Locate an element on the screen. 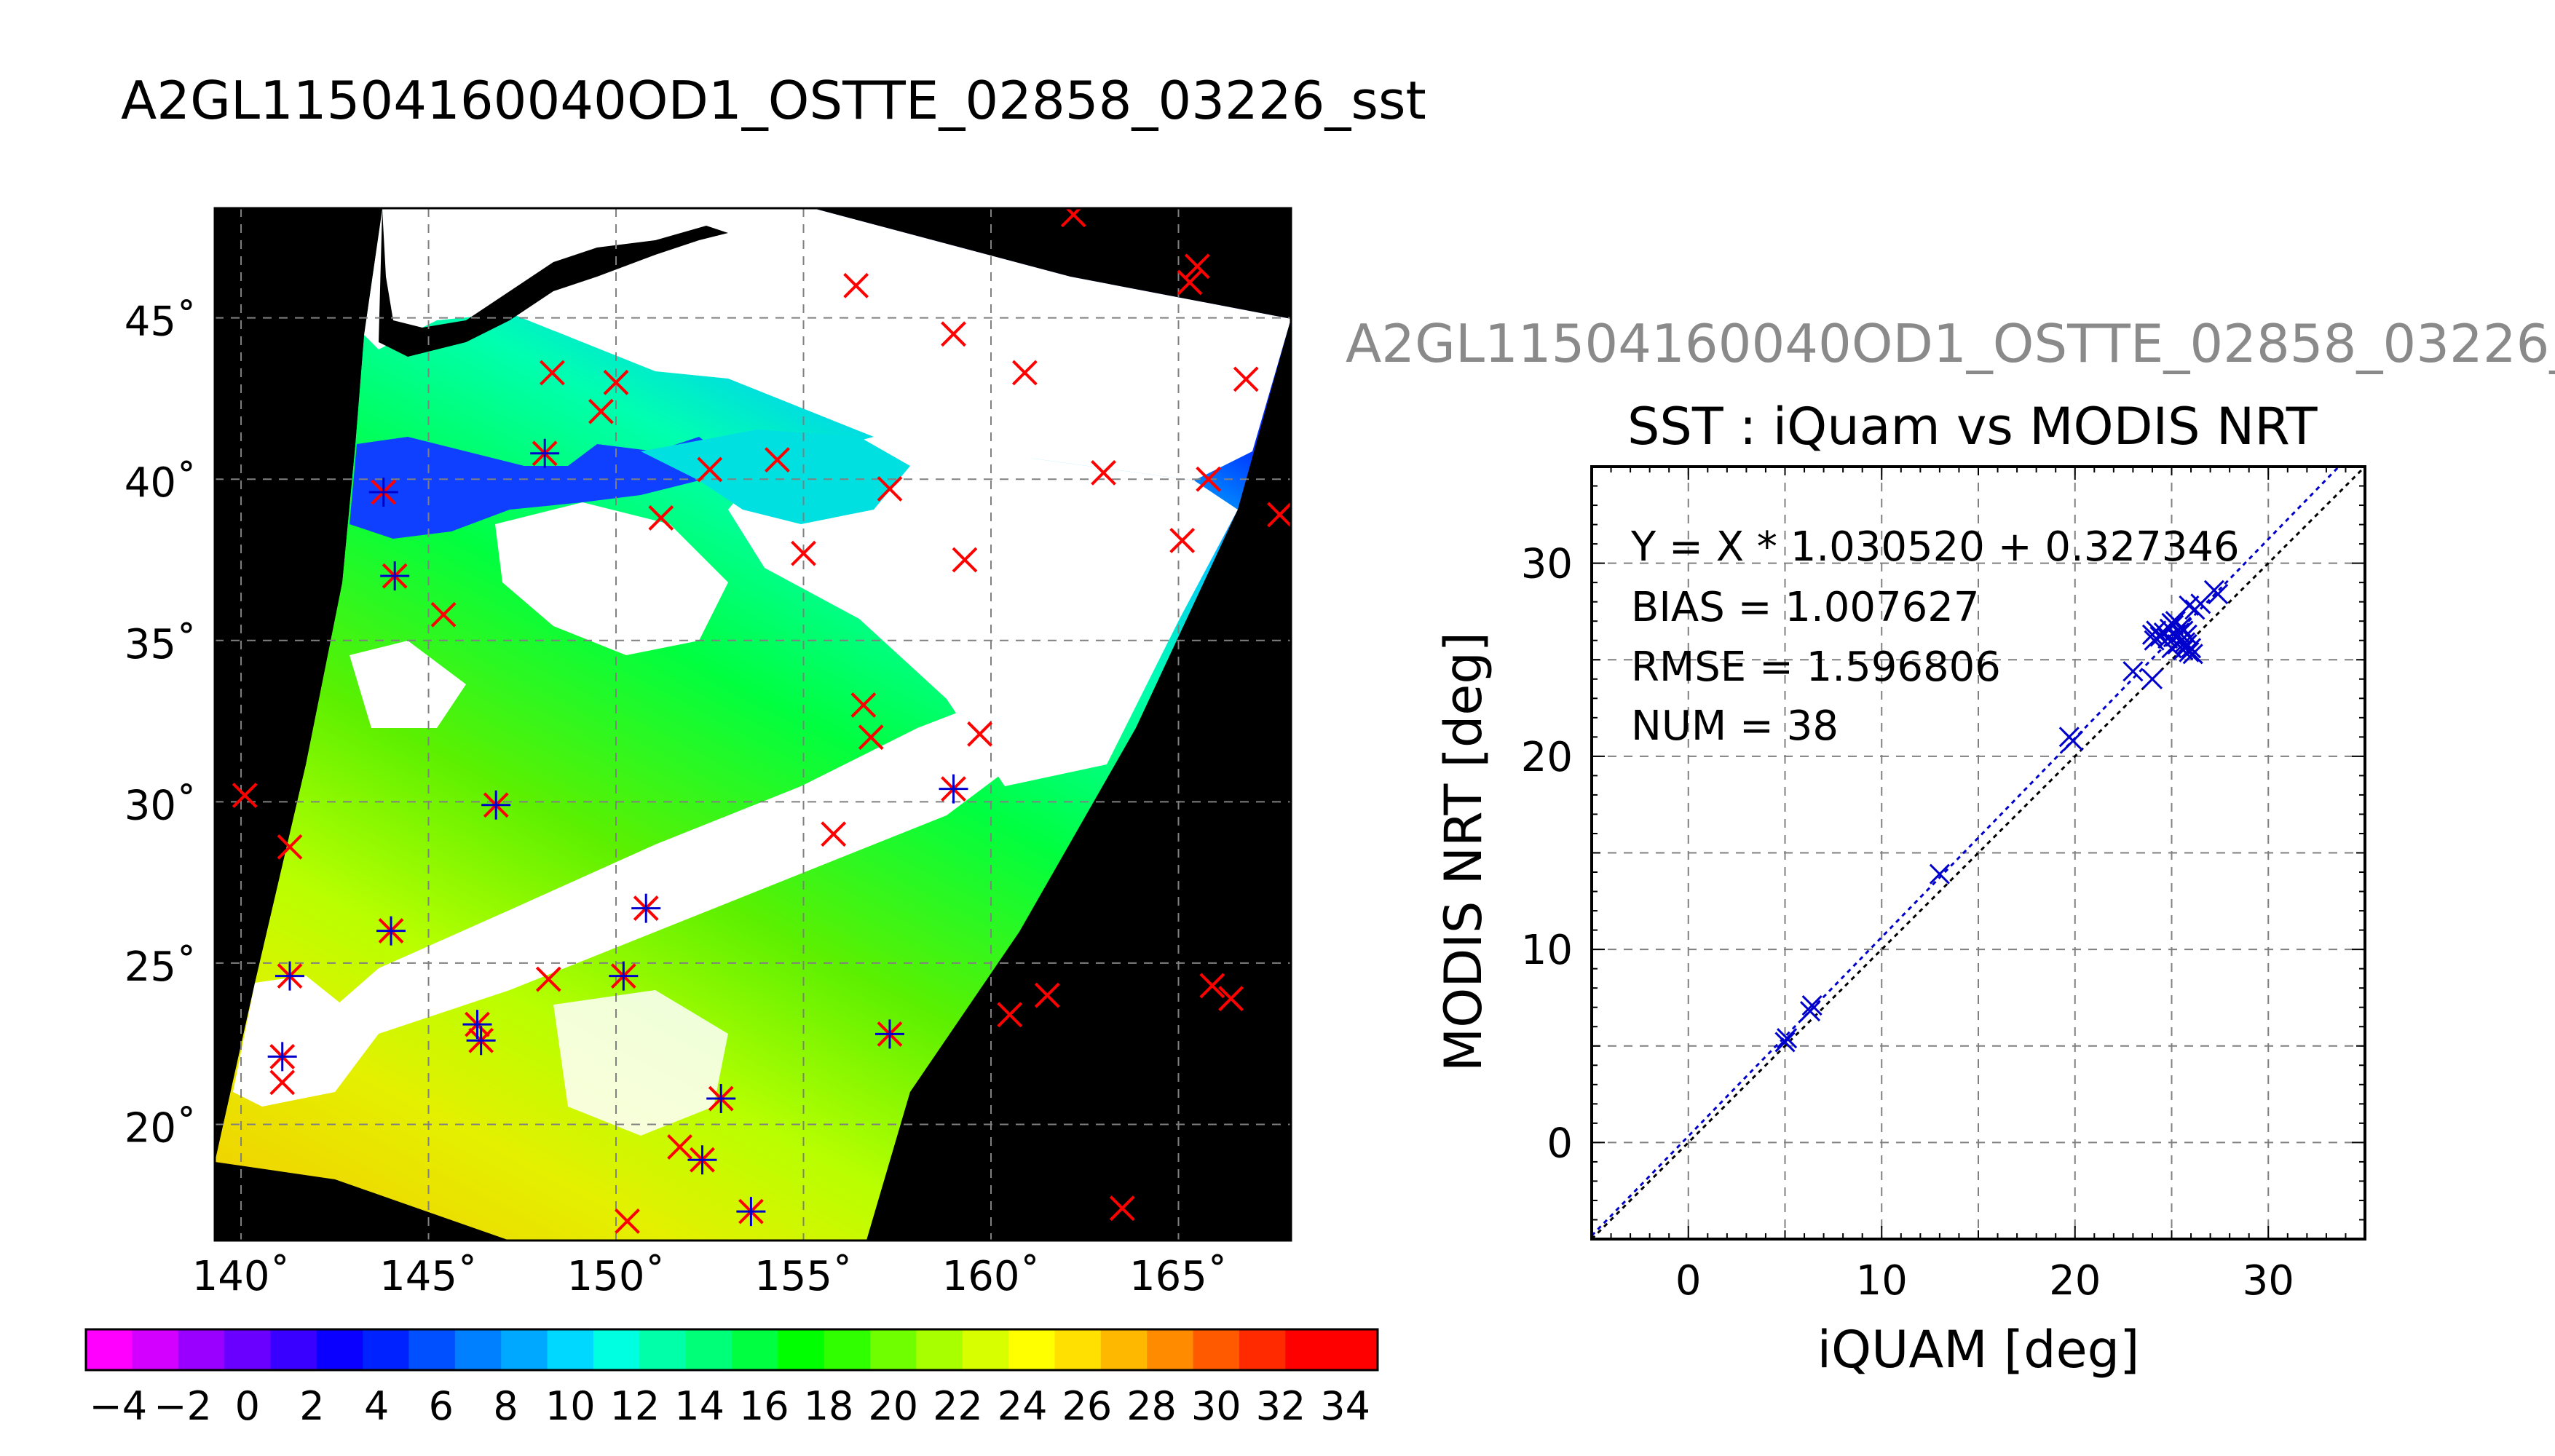 The image size is (2555, 1456). map-lat-labels: 45˚ 40˚ 35˚ 30˚ 25˚ 20˚ is located at coordinates (161, 725).